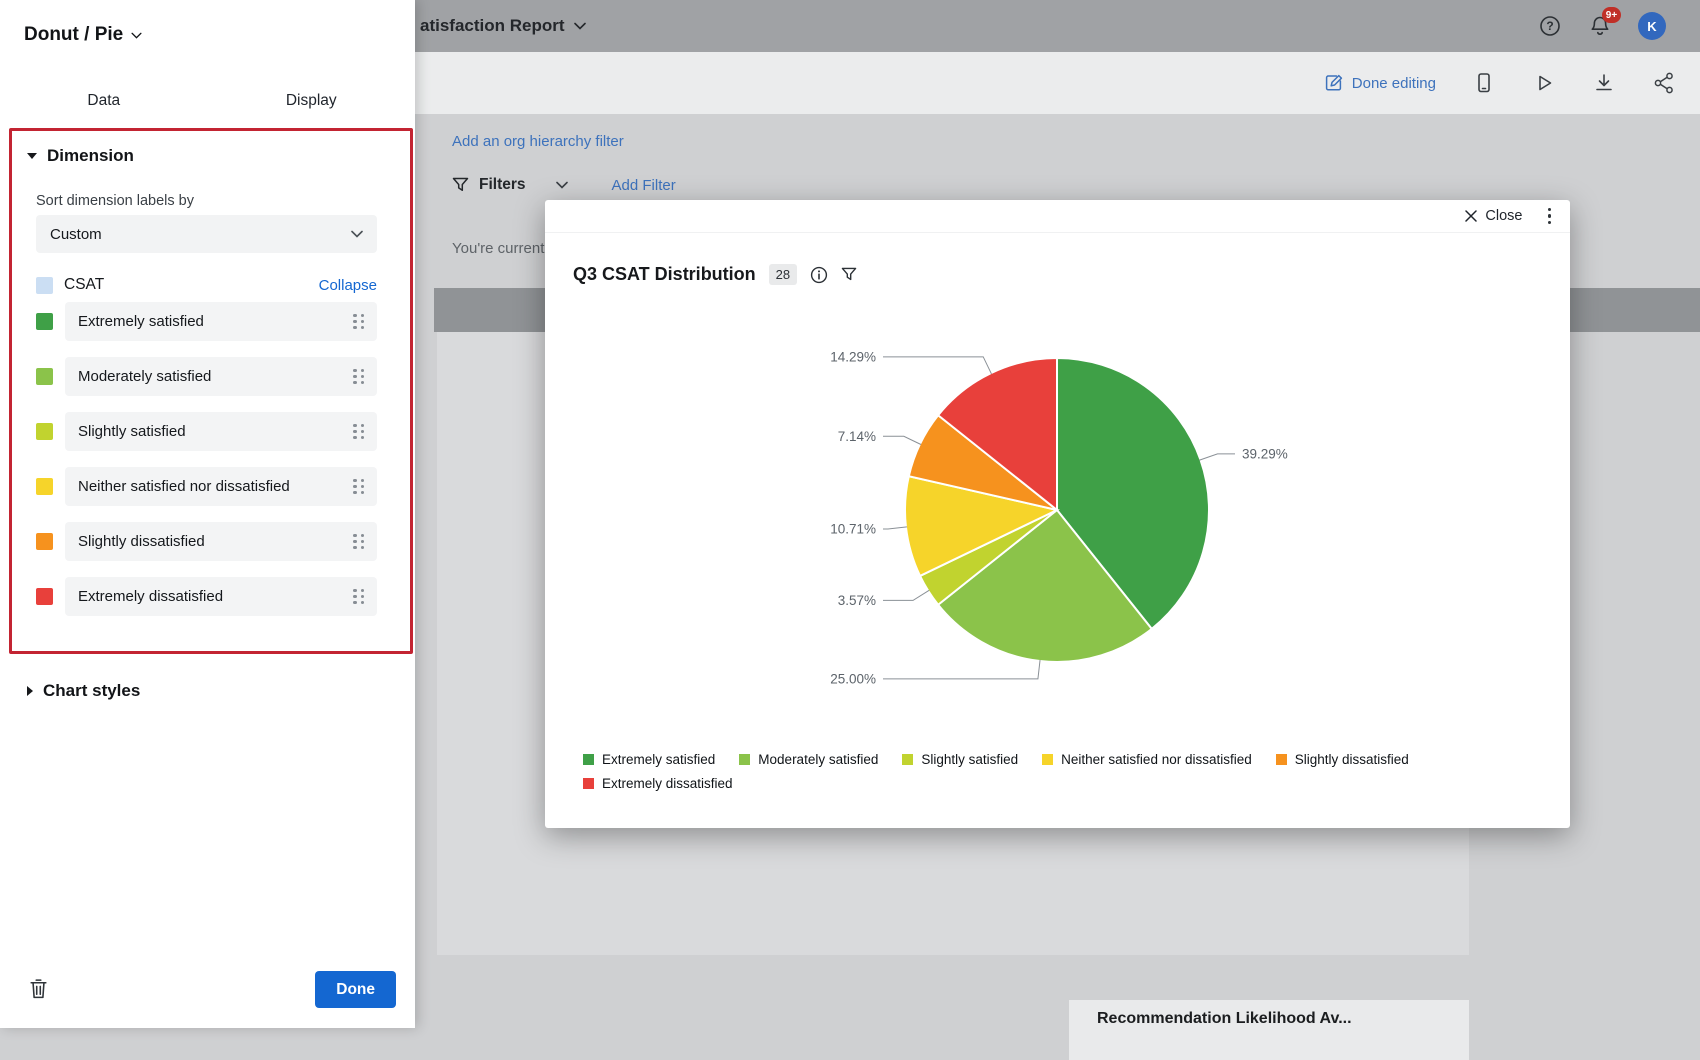 Image resolution: width=1700 pixels, height=1060 pixels. I want to click on sort-order-value: Custom, so click(76, 234).